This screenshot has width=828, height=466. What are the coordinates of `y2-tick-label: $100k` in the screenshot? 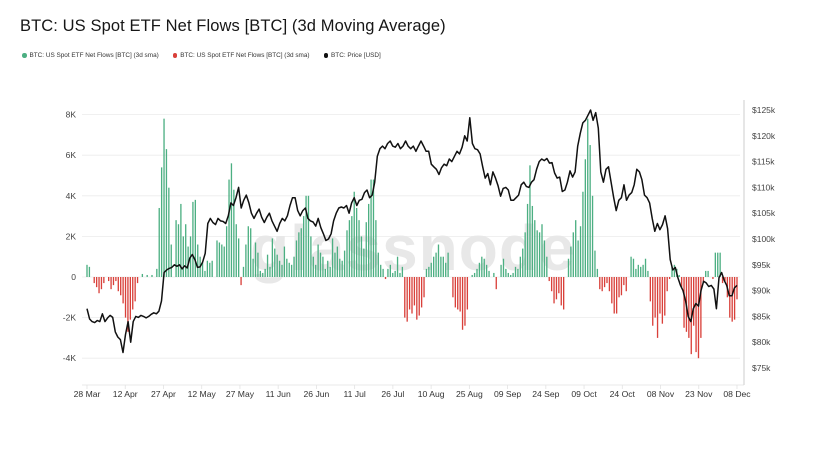 It's located at (764, 239).